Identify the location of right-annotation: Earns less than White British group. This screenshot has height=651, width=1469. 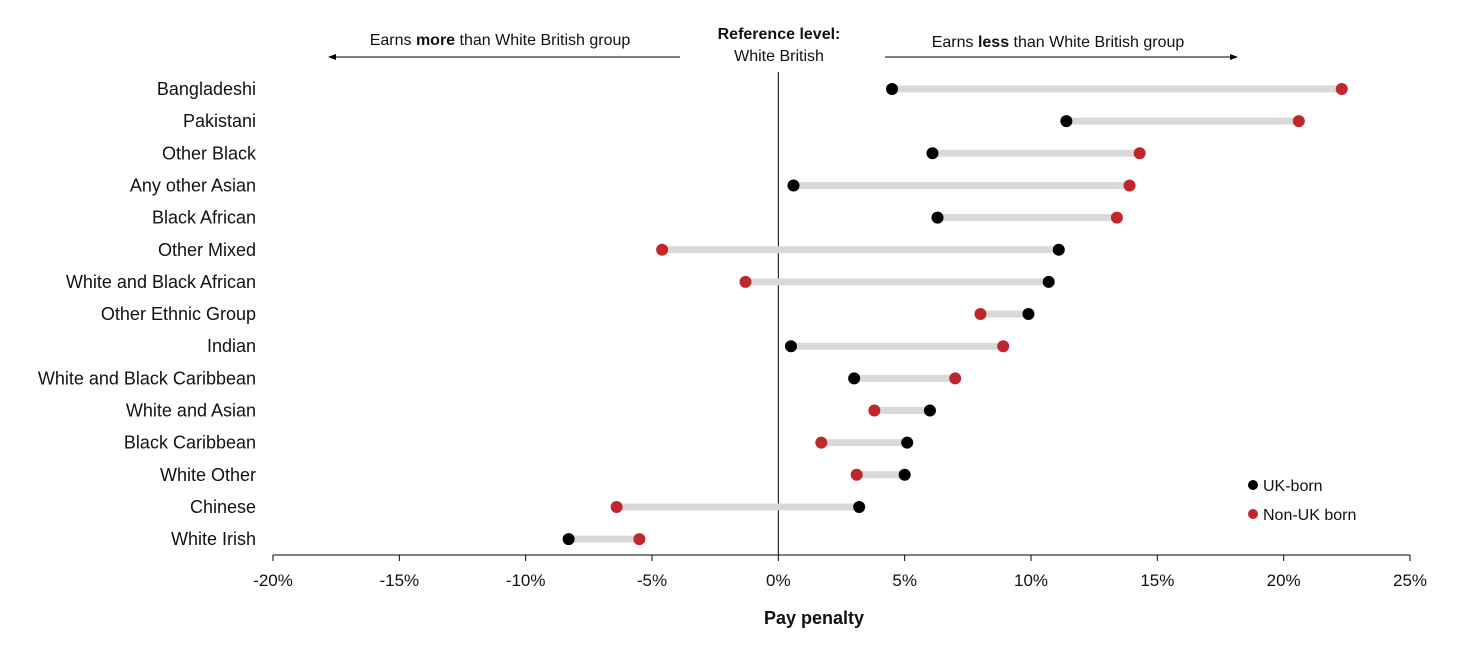
(1058, 42).